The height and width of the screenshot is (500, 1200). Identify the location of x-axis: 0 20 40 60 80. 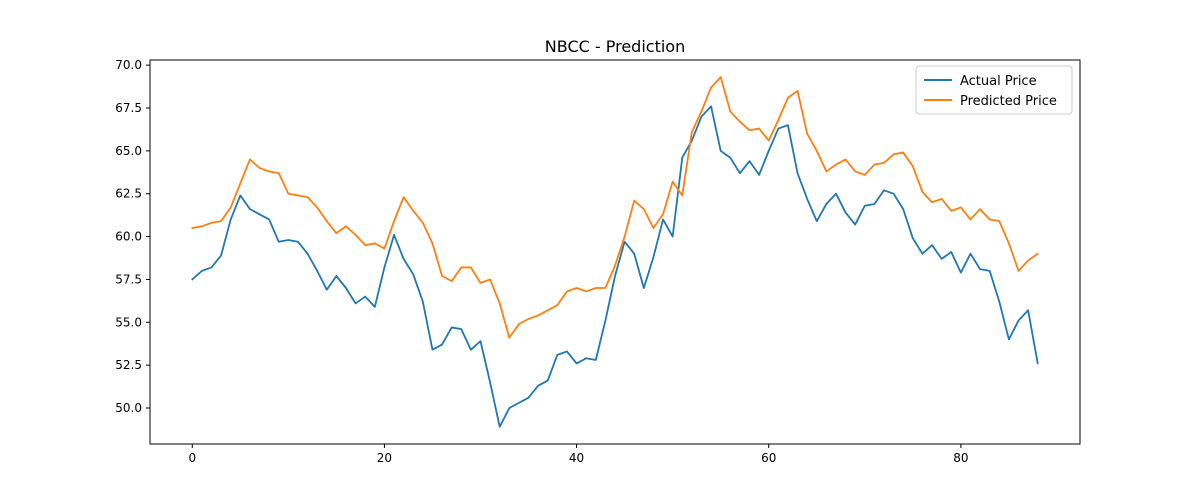
(578, 454).